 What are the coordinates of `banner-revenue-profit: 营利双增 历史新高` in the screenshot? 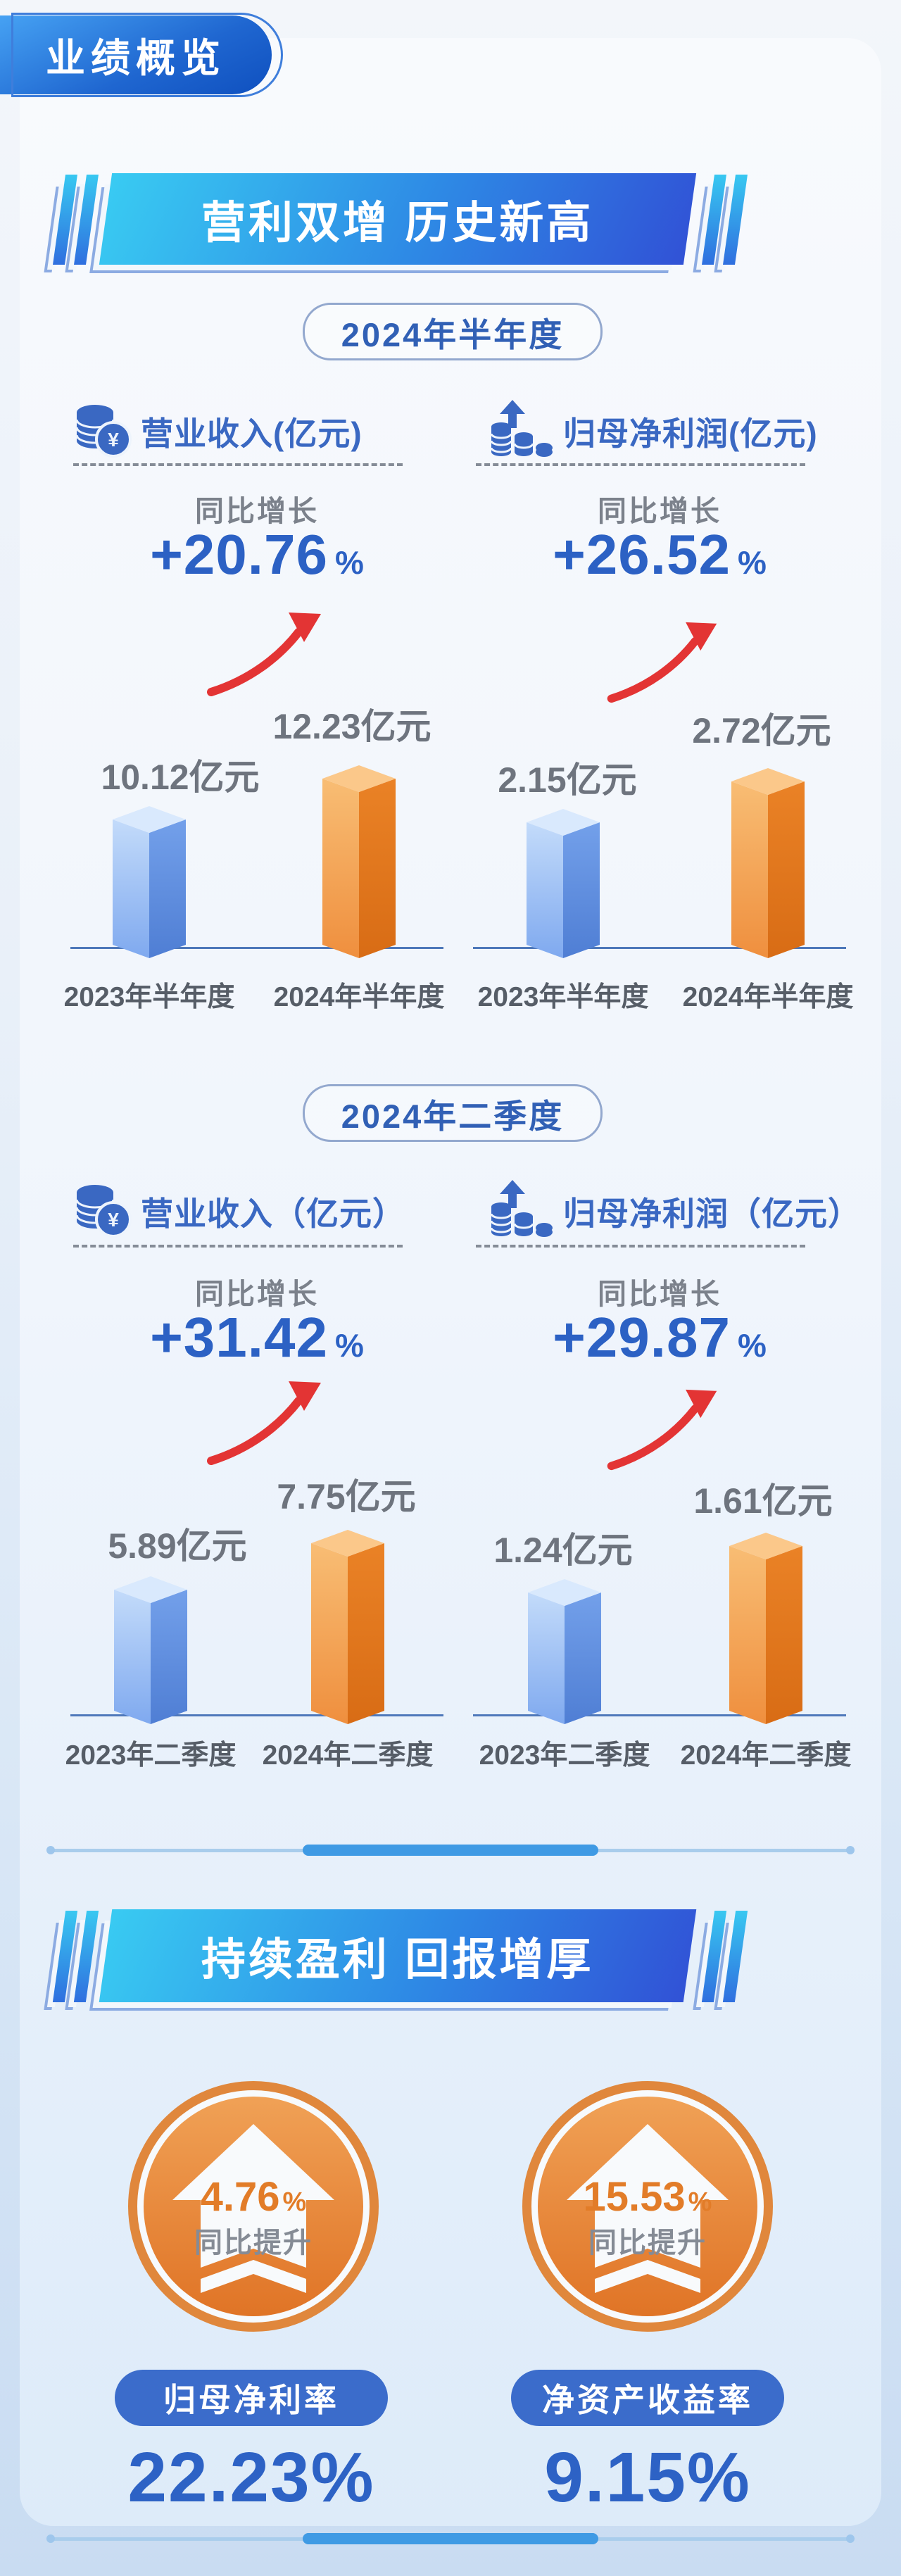 It's located at (398, 219).